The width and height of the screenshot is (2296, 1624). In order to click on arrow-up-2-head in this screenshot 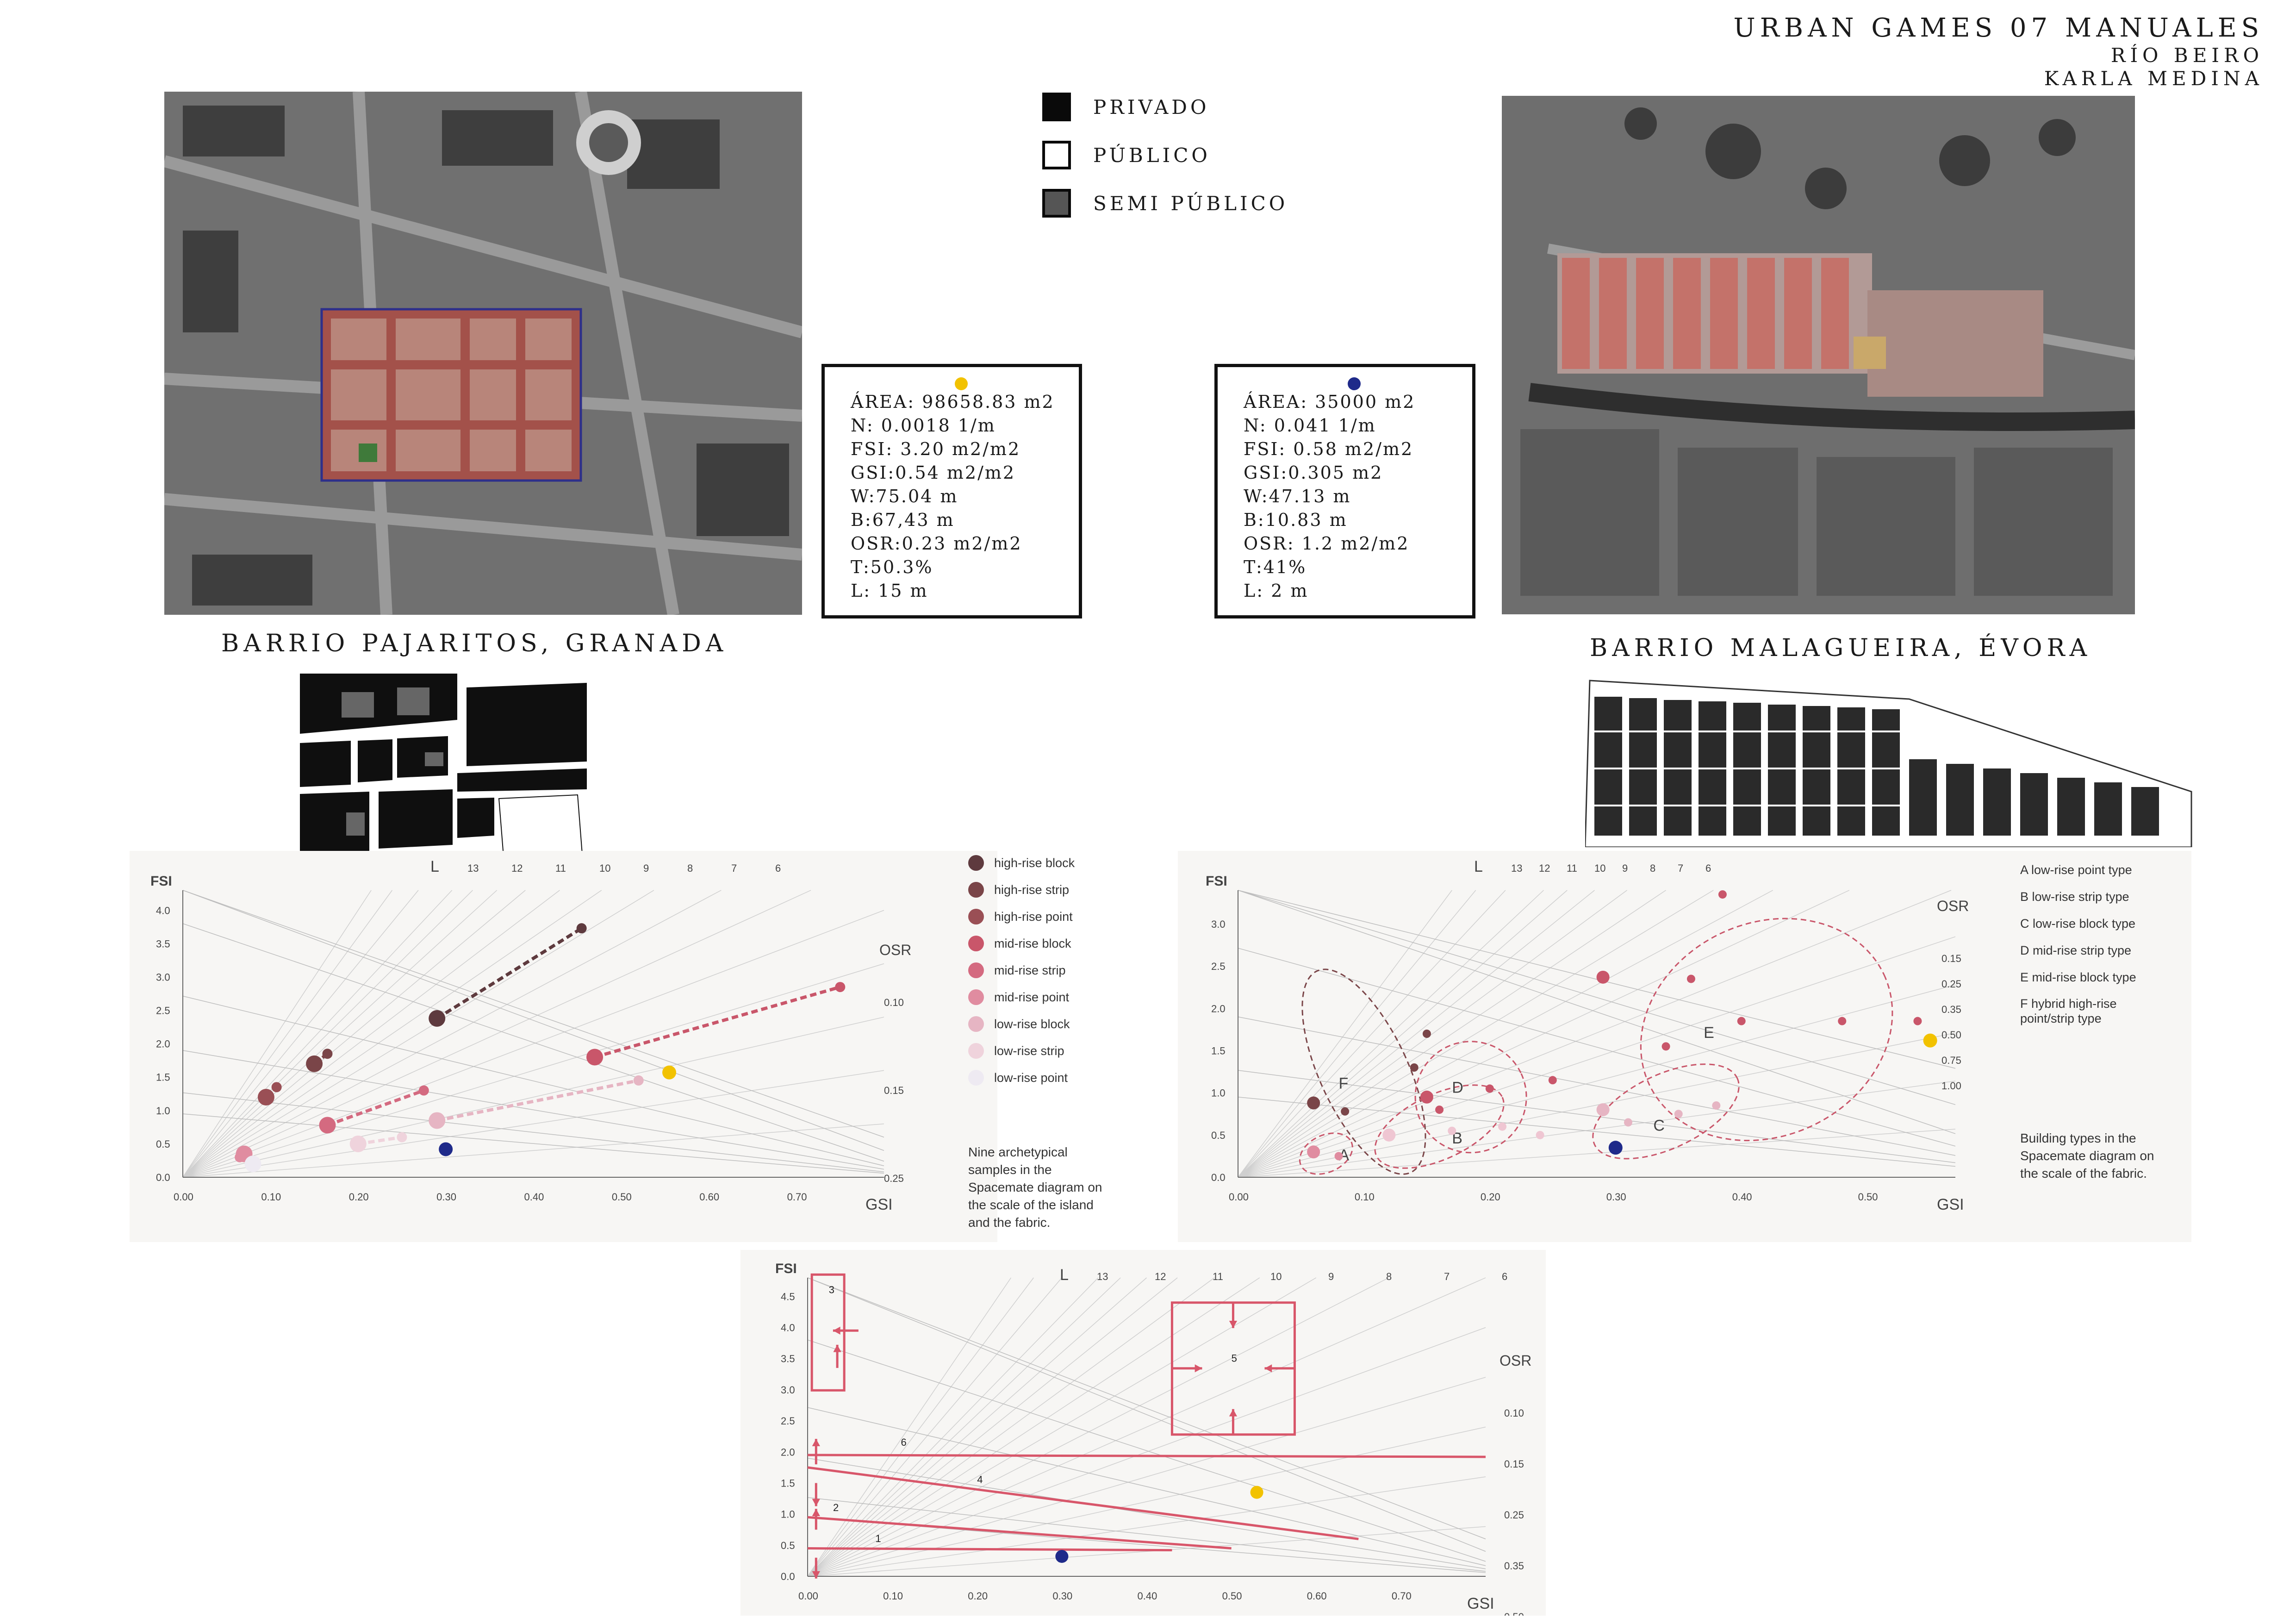, I will do `click(816, 1513)`.